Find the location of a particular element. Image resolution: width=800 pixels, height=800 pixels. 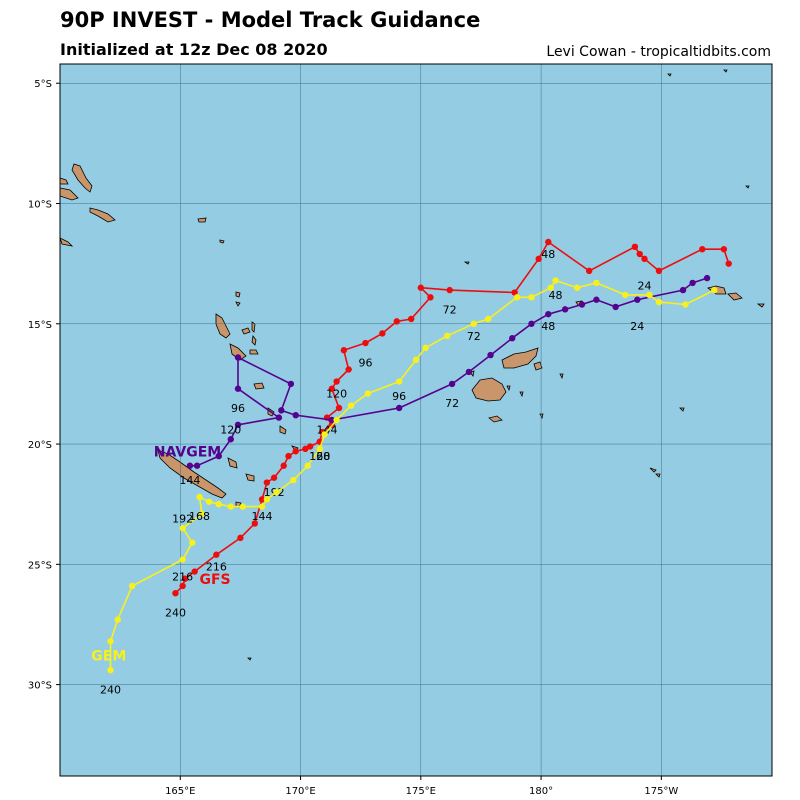

gem-forecast-hour-label: 120 is located at coordinates (319, 456).